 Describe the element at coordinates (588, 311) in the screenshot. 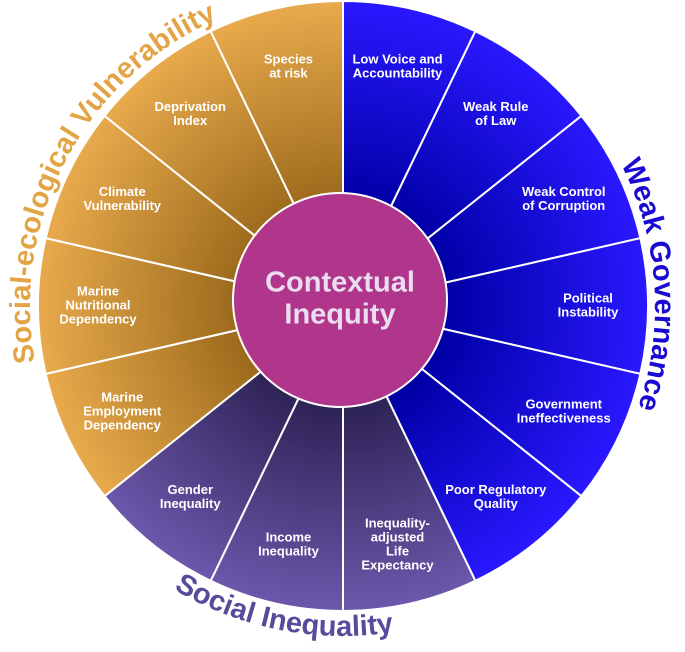

I see `segment-label: Instability` at that location.